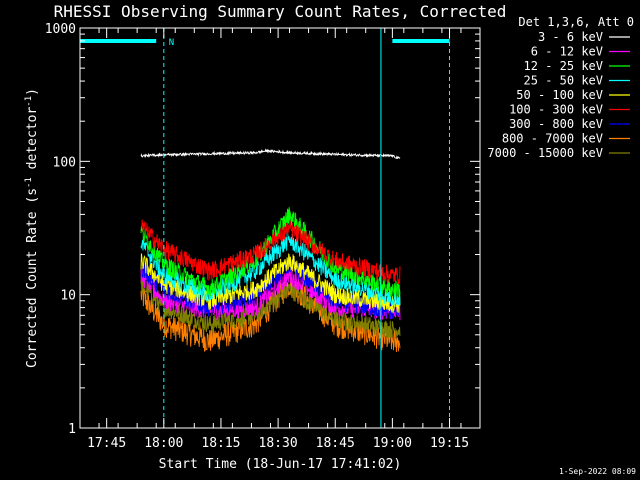  What do you see at coordinates (32, 228) in the screenshot?
I see `y-axis-label: Corrected Count Rate (s-1 detector-1)` at bounding box center [32, 228].